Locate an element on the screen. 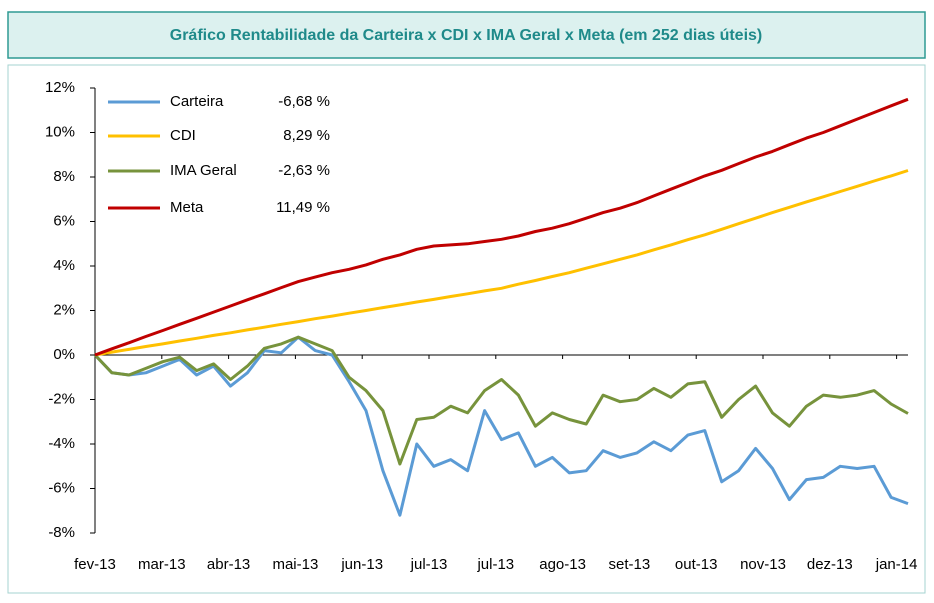 Image resolution: width=934 pixels, height=603 pixels. y-tick-label: 8% is located at coordinates (64, 176).